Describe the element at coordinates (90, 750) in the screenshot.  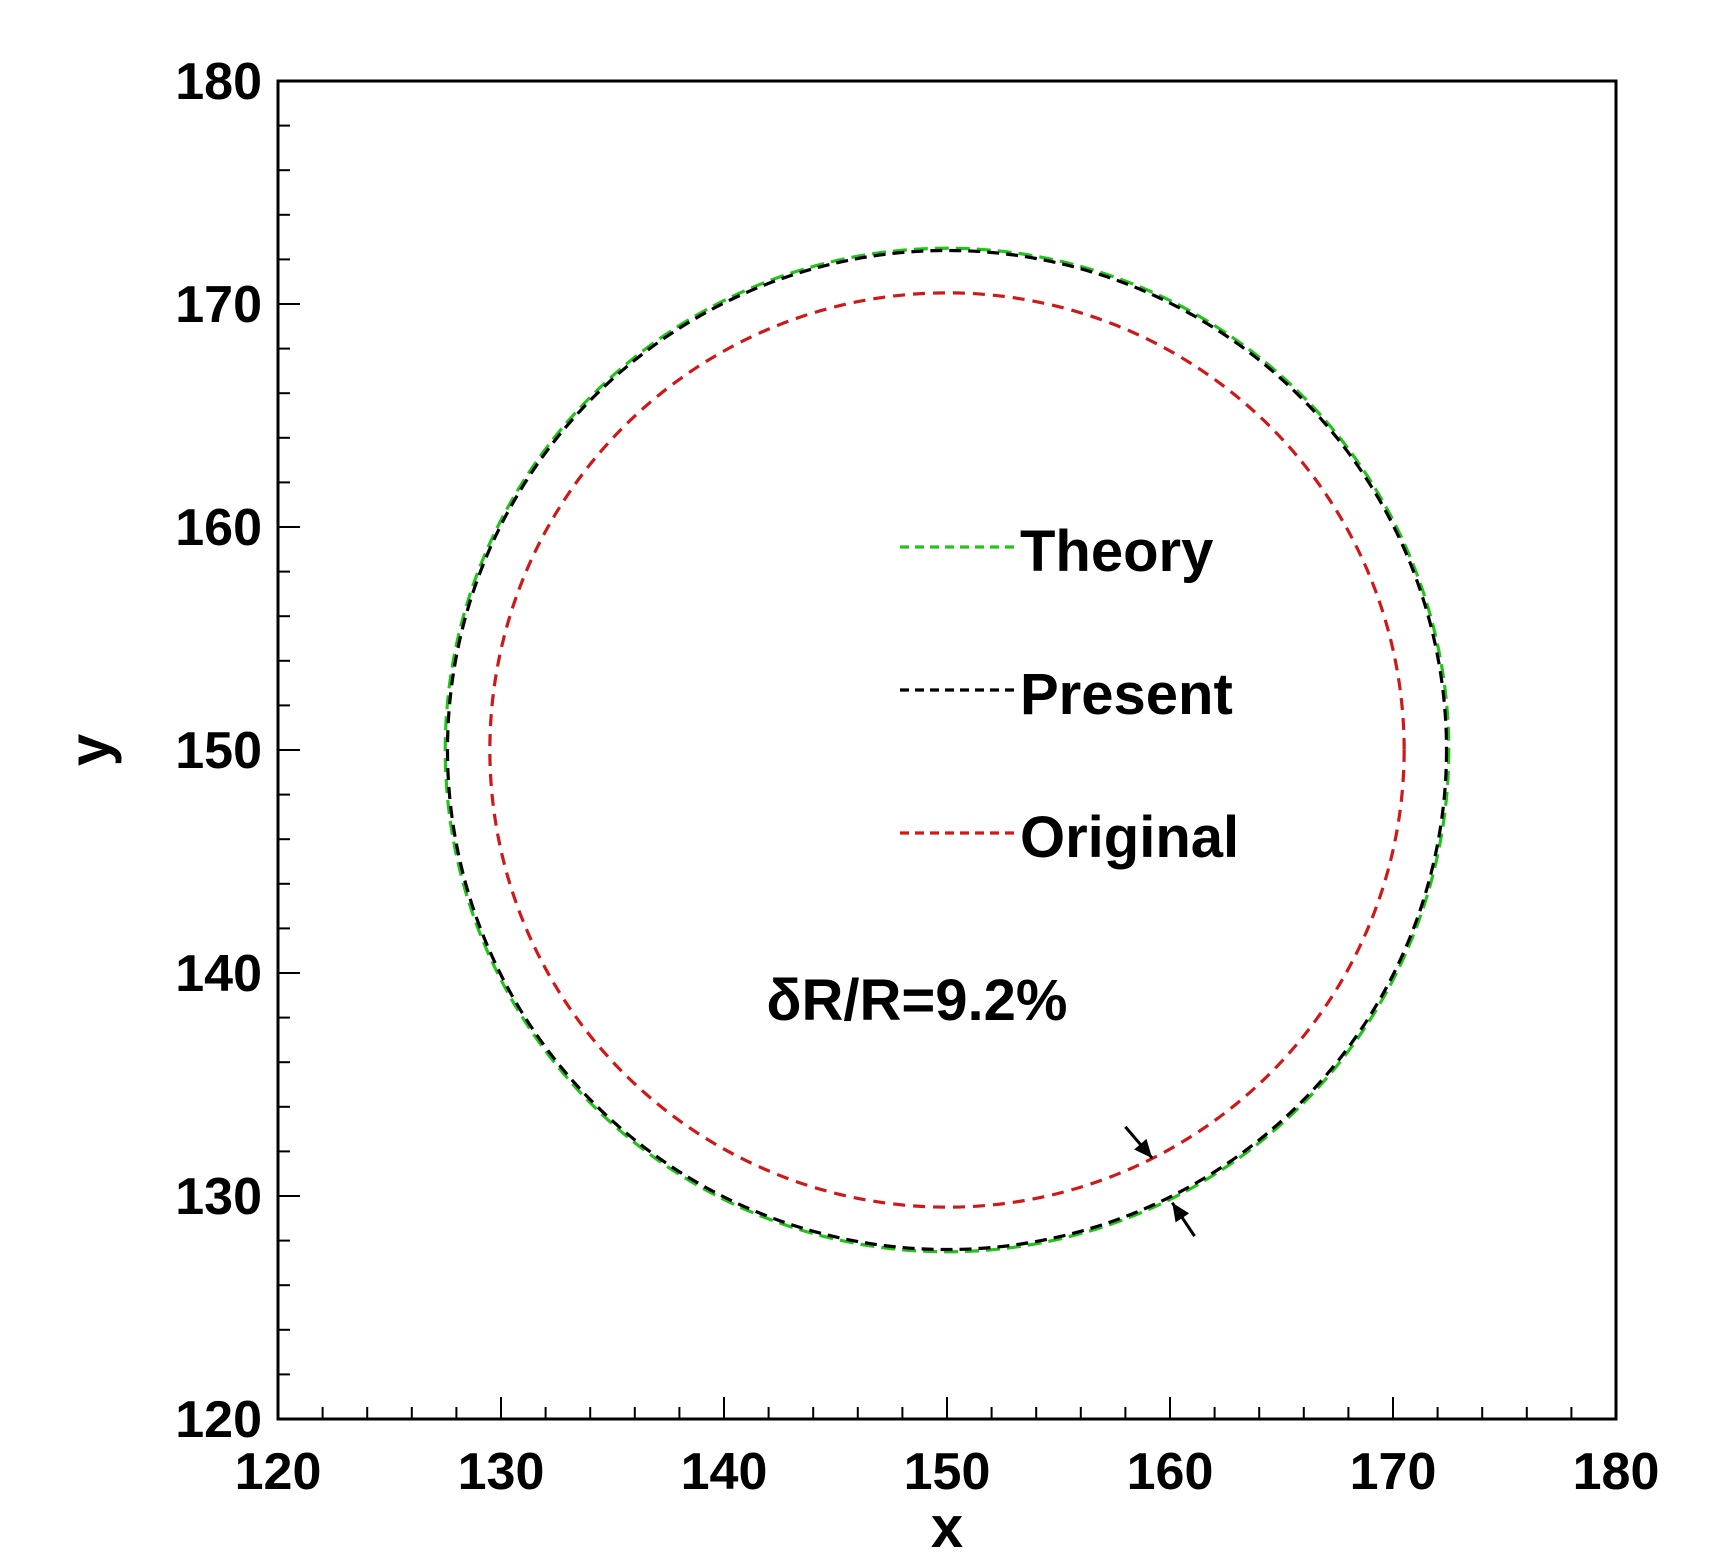
I see `y-axis-label: y` at that location.